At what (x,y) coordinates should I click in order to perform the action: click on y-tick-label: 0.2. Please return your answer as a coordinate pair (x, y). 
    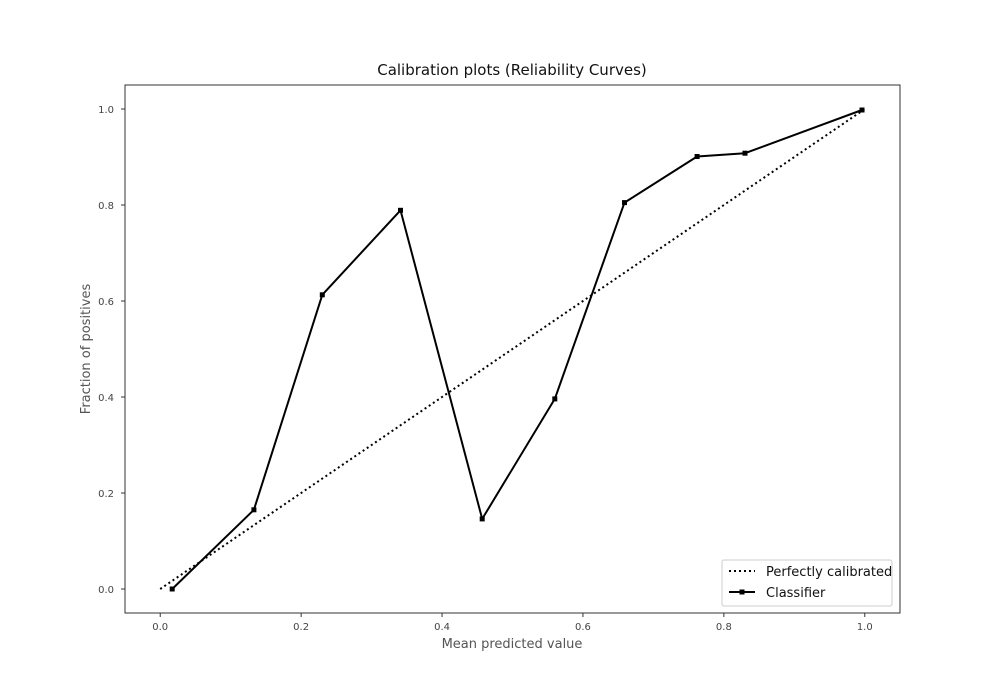
    Looking at the image, I should click on (106, 494).